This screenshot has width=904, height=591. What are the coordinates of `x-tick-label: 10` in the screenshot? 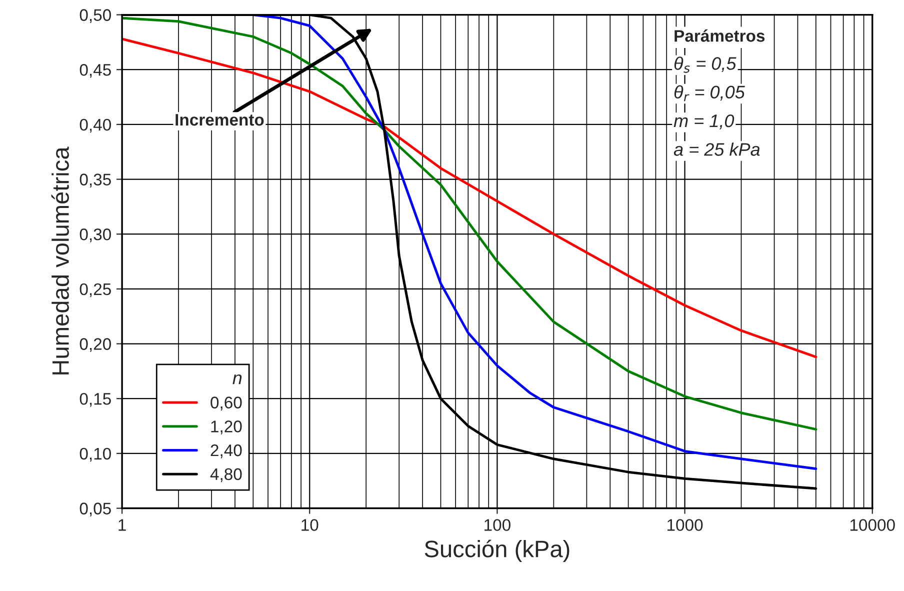 It's located at (310, 525).